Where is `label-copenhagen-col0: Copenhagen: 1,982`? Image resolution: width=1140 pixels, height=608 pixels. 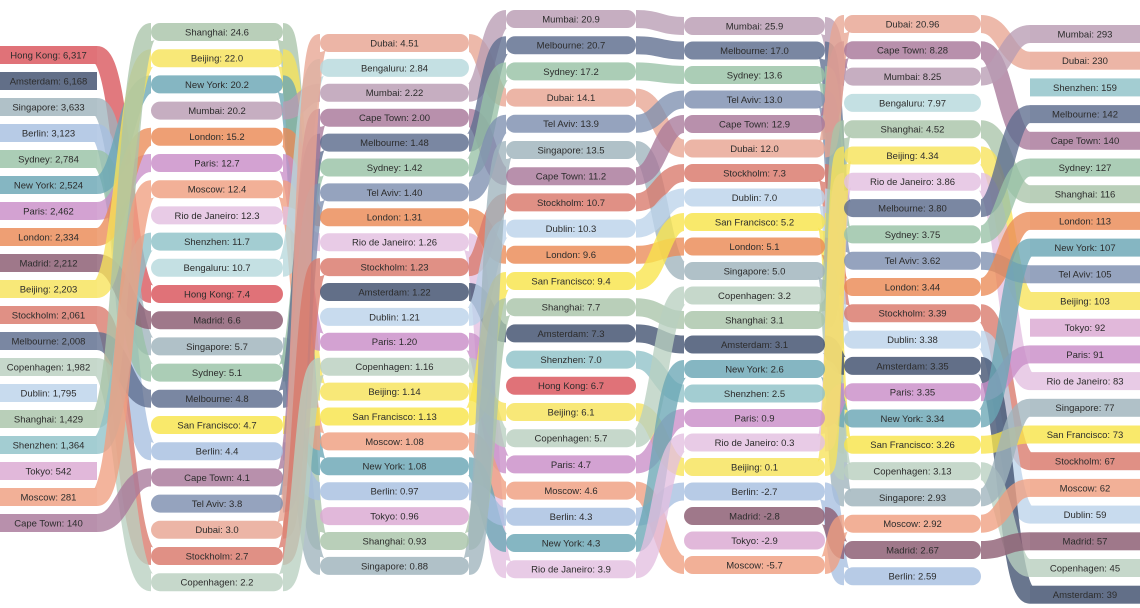
label-copenhagen-col0: Copenhagen: 1,982 is located at coordinates (48, 367).